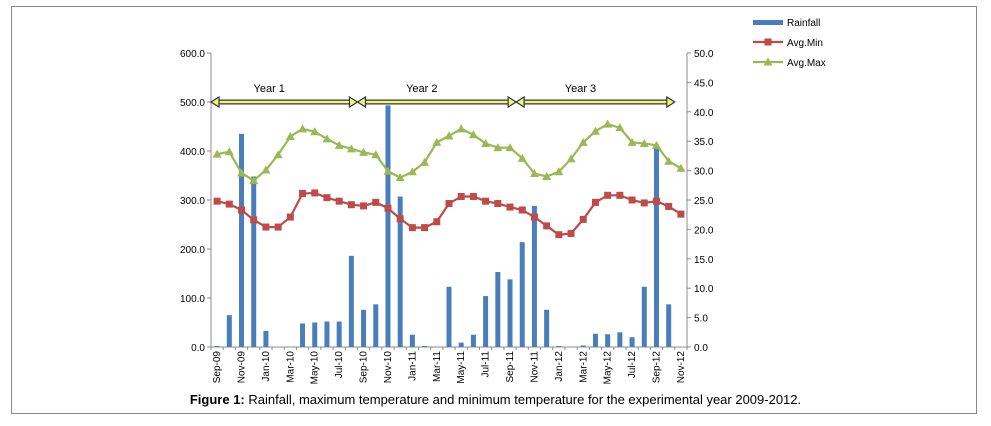 Image resolution: width=991 pixels, height=426 pixels. What do you see at coordinates (192, 250) in the screenshot?
I see `left-axis-tick-label: 200.0` at bounding box center [192, 250].